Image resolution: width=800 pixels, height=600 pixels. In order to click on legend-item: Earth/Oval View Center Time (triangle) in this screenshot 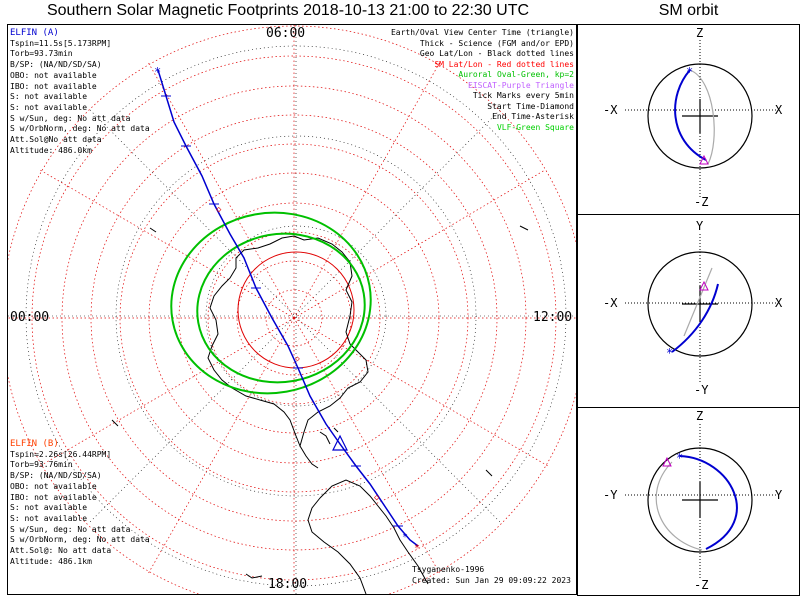, I will do `click(482, 32)`.